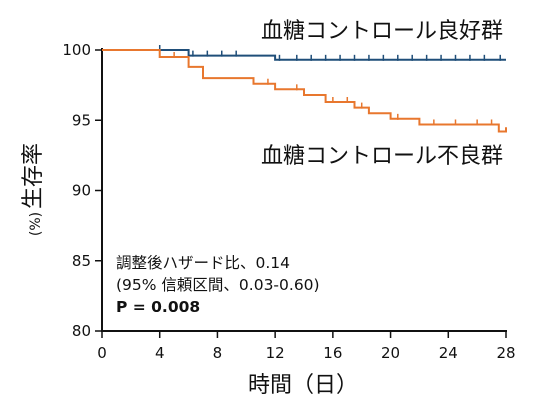 The image size is (557, 418). Describe the element at coordinates (332, 353) in the screenshot. I see `x-tick-label: 16` at that location.